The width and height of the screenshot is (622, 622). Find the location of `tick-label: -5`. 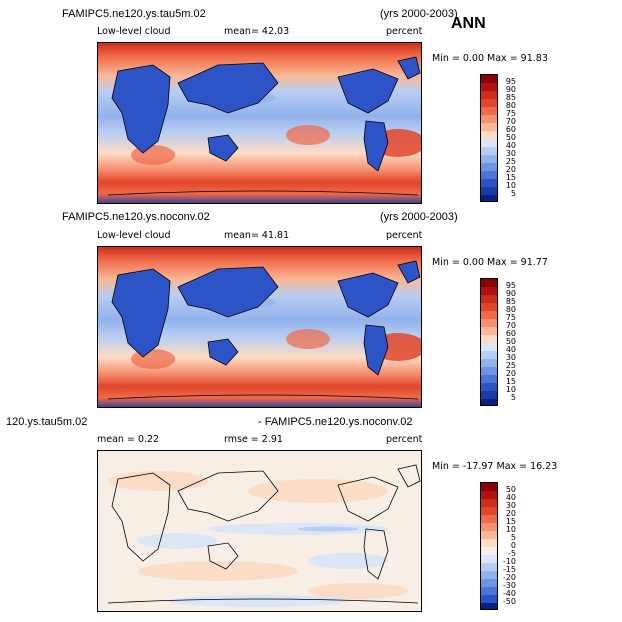

tick-label: -5 is located at coordinates (512, 553).